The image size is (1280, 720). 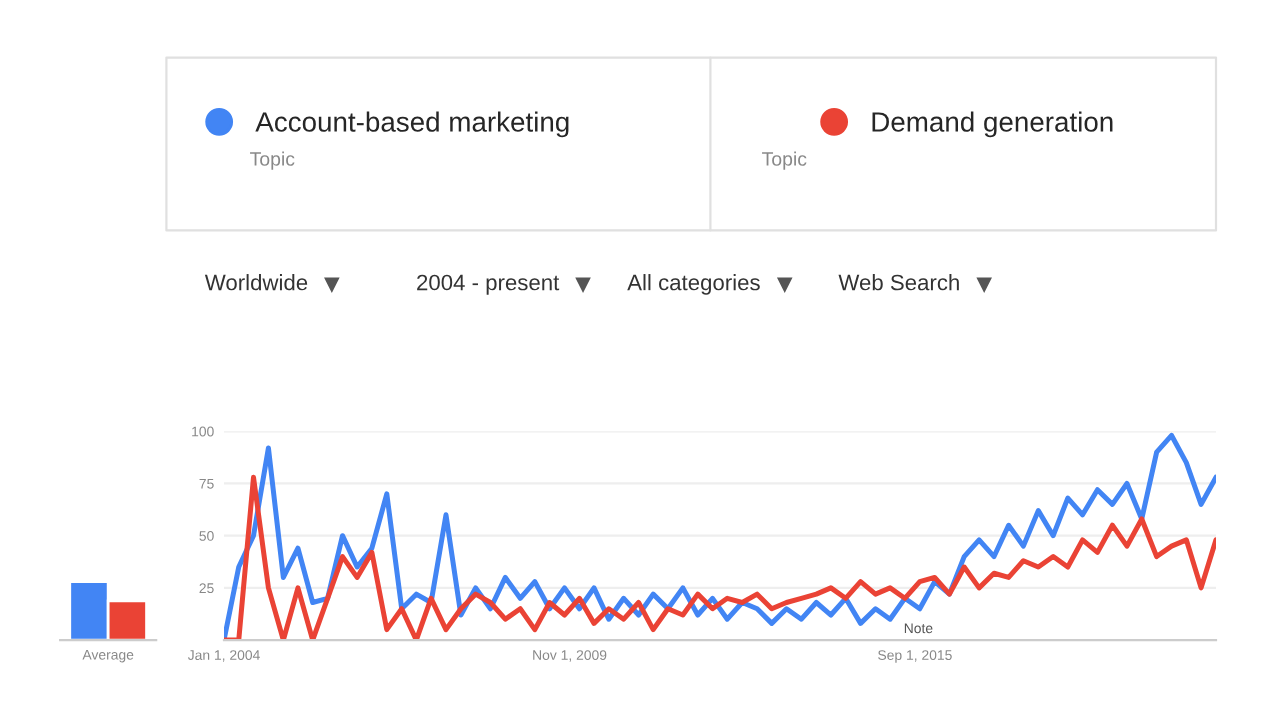 What do you see at coordinates (488, 284) in the screenshot?
I see `text: 2004 - present` at bounding box center [488, 284].